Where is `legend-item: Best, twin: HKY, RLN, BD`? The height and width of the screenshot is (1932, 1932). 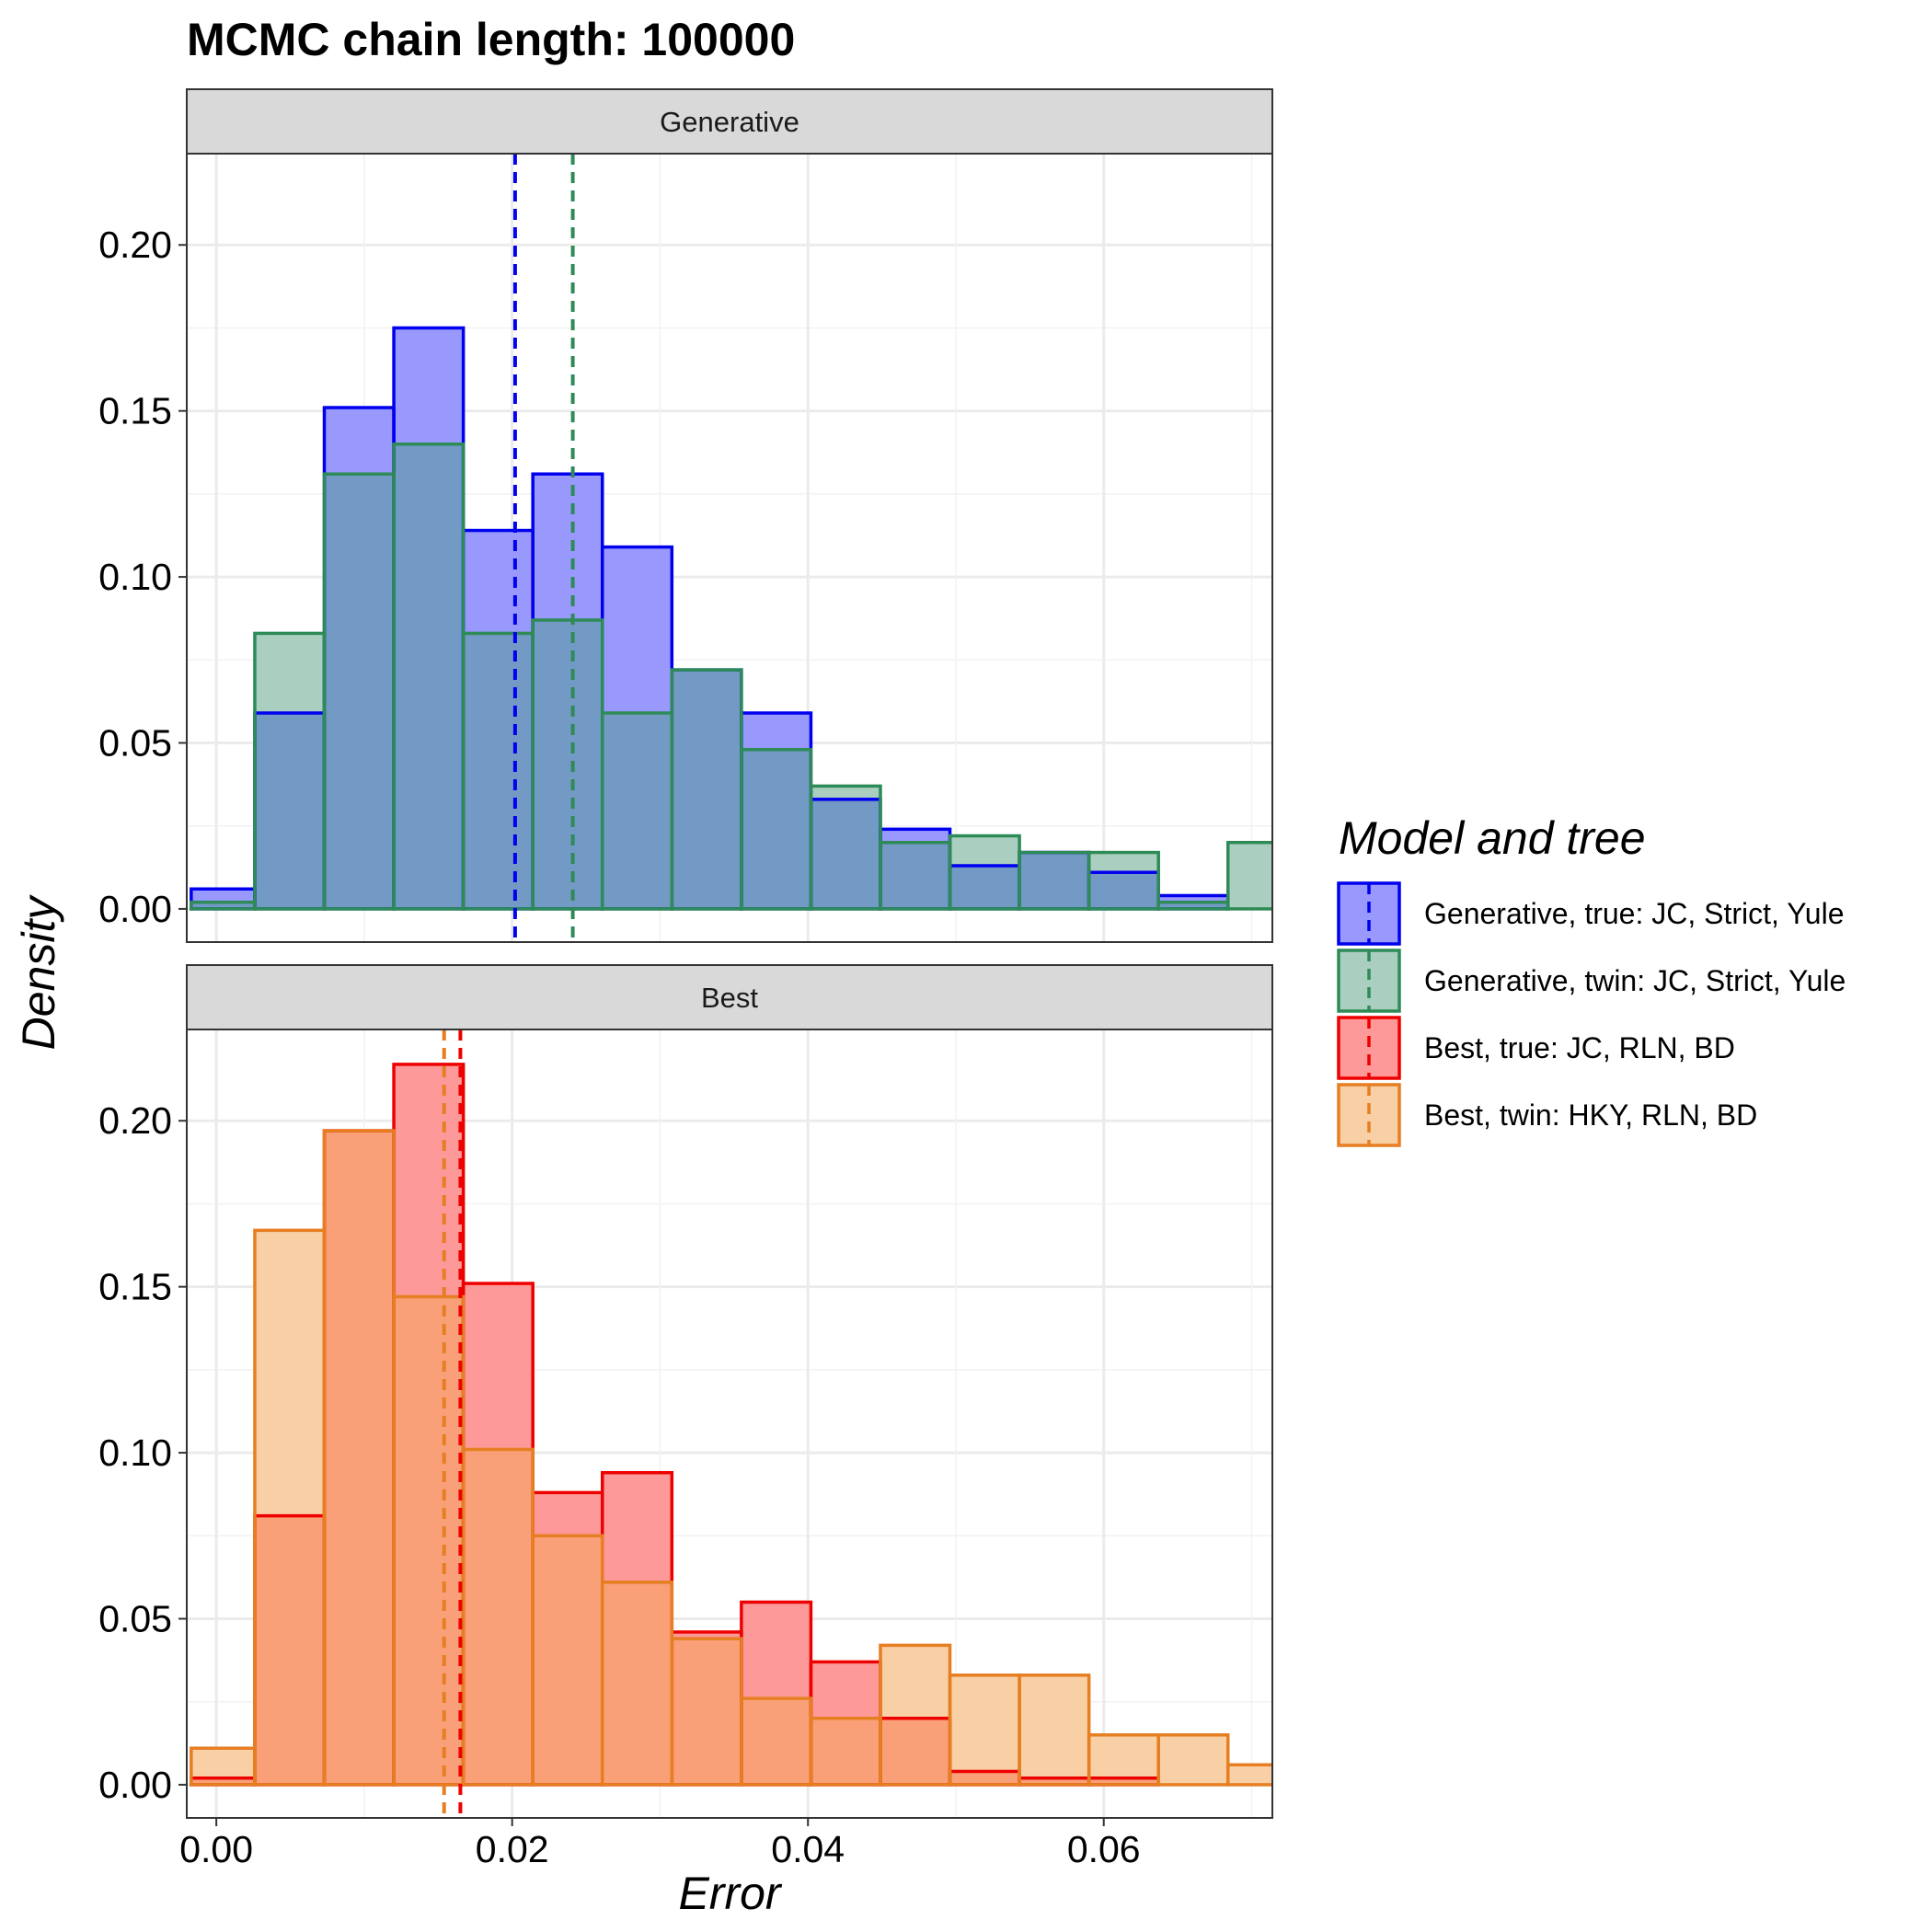
legend-item: Best, twin: HKY, RLN, BD is located at coordinates (1547, 1115).